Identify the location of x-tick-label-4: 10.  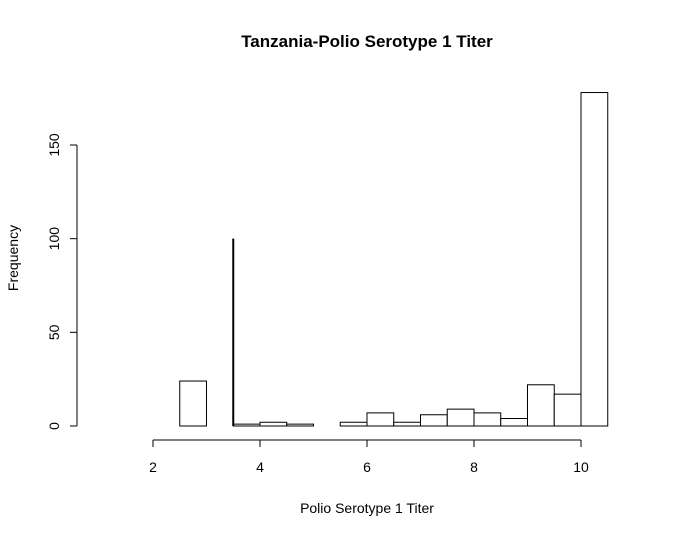
(581, 467).